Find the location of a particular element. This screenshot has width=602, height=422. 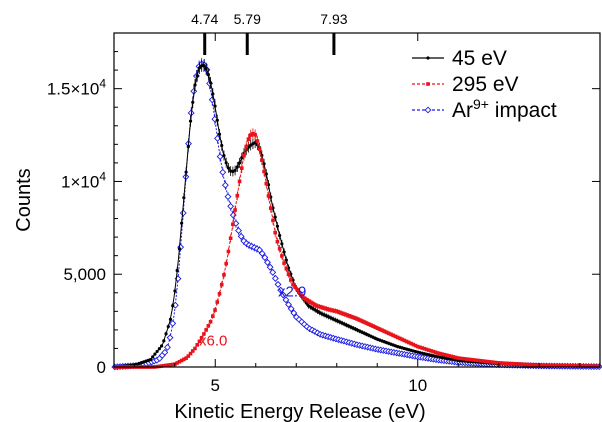

annotations: x6.0 x2.9 is located at coordinates (252, 316).